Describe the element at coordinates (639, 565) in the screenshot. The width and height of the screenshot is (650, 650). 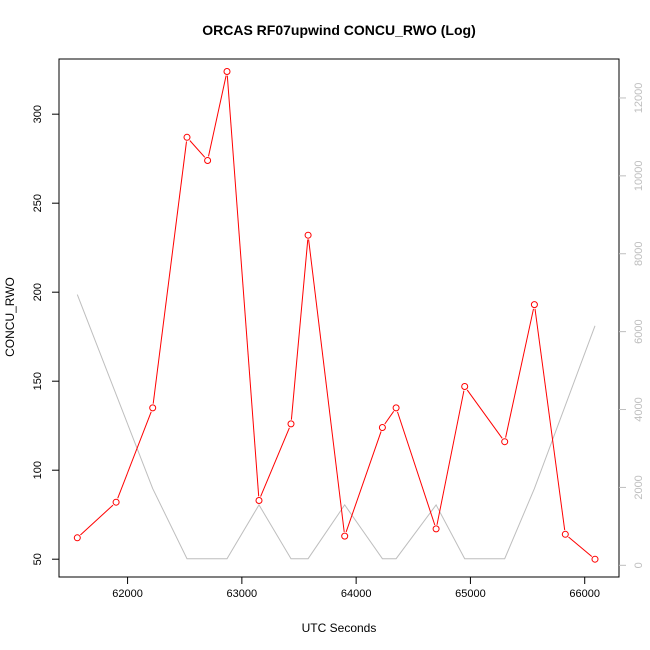
I see `y2-tick-label: 0` at that location.